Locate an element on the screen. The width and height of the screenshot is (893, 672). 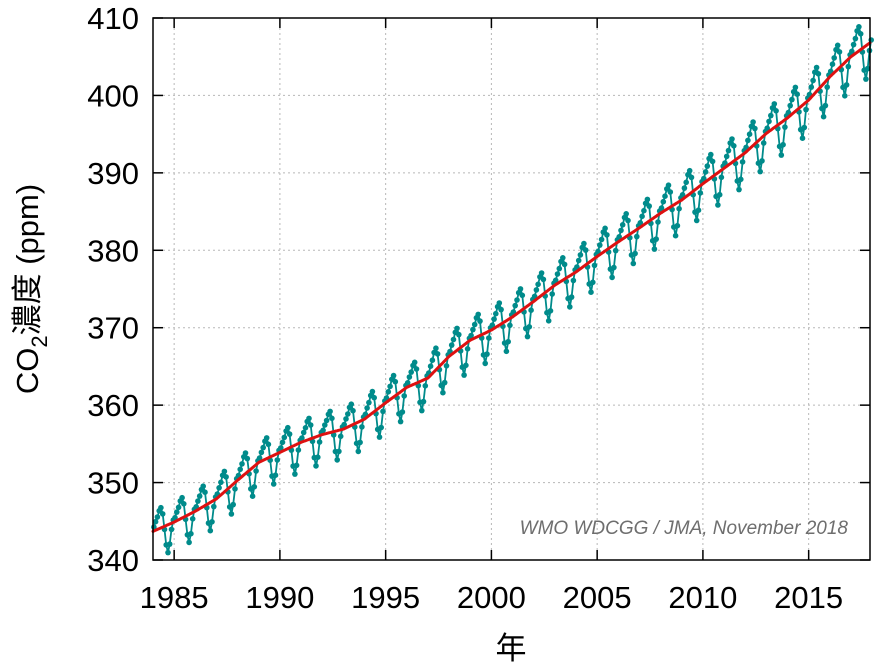
annotation-credit: WMO WDCGG / JMA, November 2018 is located at coordinates (684, 528).